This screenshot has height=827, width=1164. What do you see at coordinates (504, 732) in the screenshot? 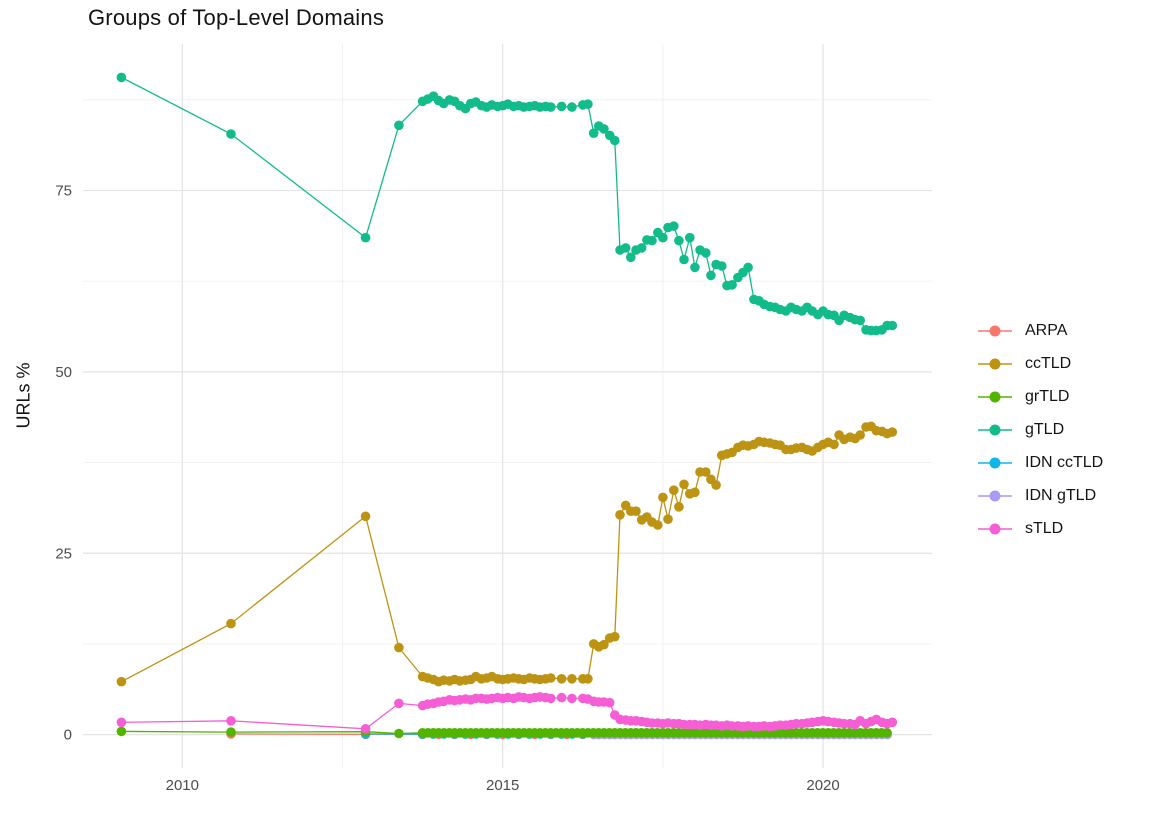
I see `series-grTLD-points` at bounding box center [504, 732].